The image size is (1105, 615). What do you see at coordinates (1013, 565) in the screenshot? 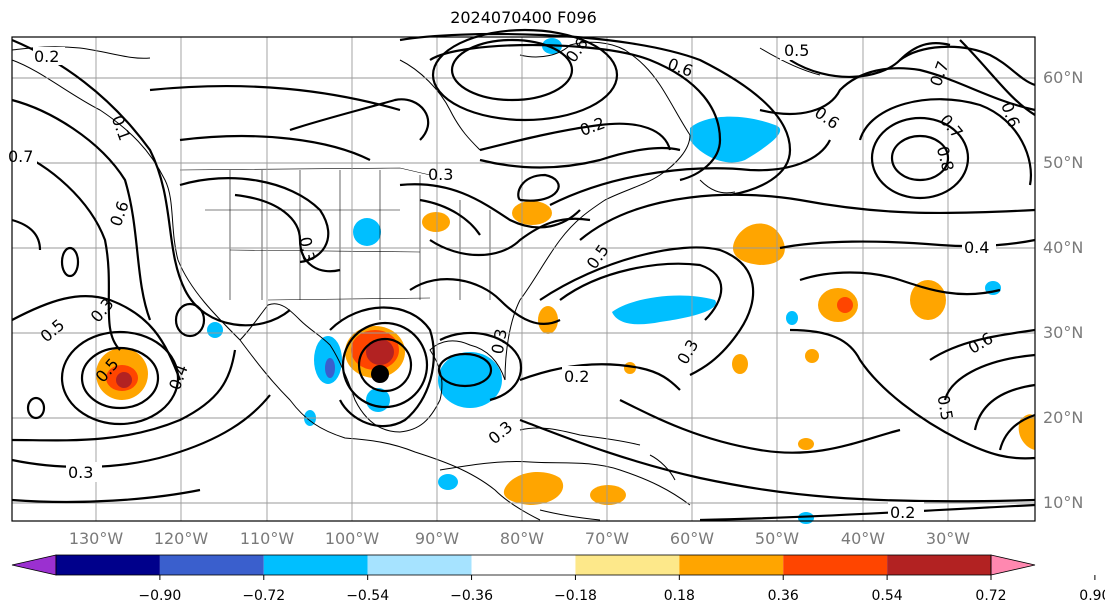
I see `colorbar-extend-high` at bounding box center [1013, 565].